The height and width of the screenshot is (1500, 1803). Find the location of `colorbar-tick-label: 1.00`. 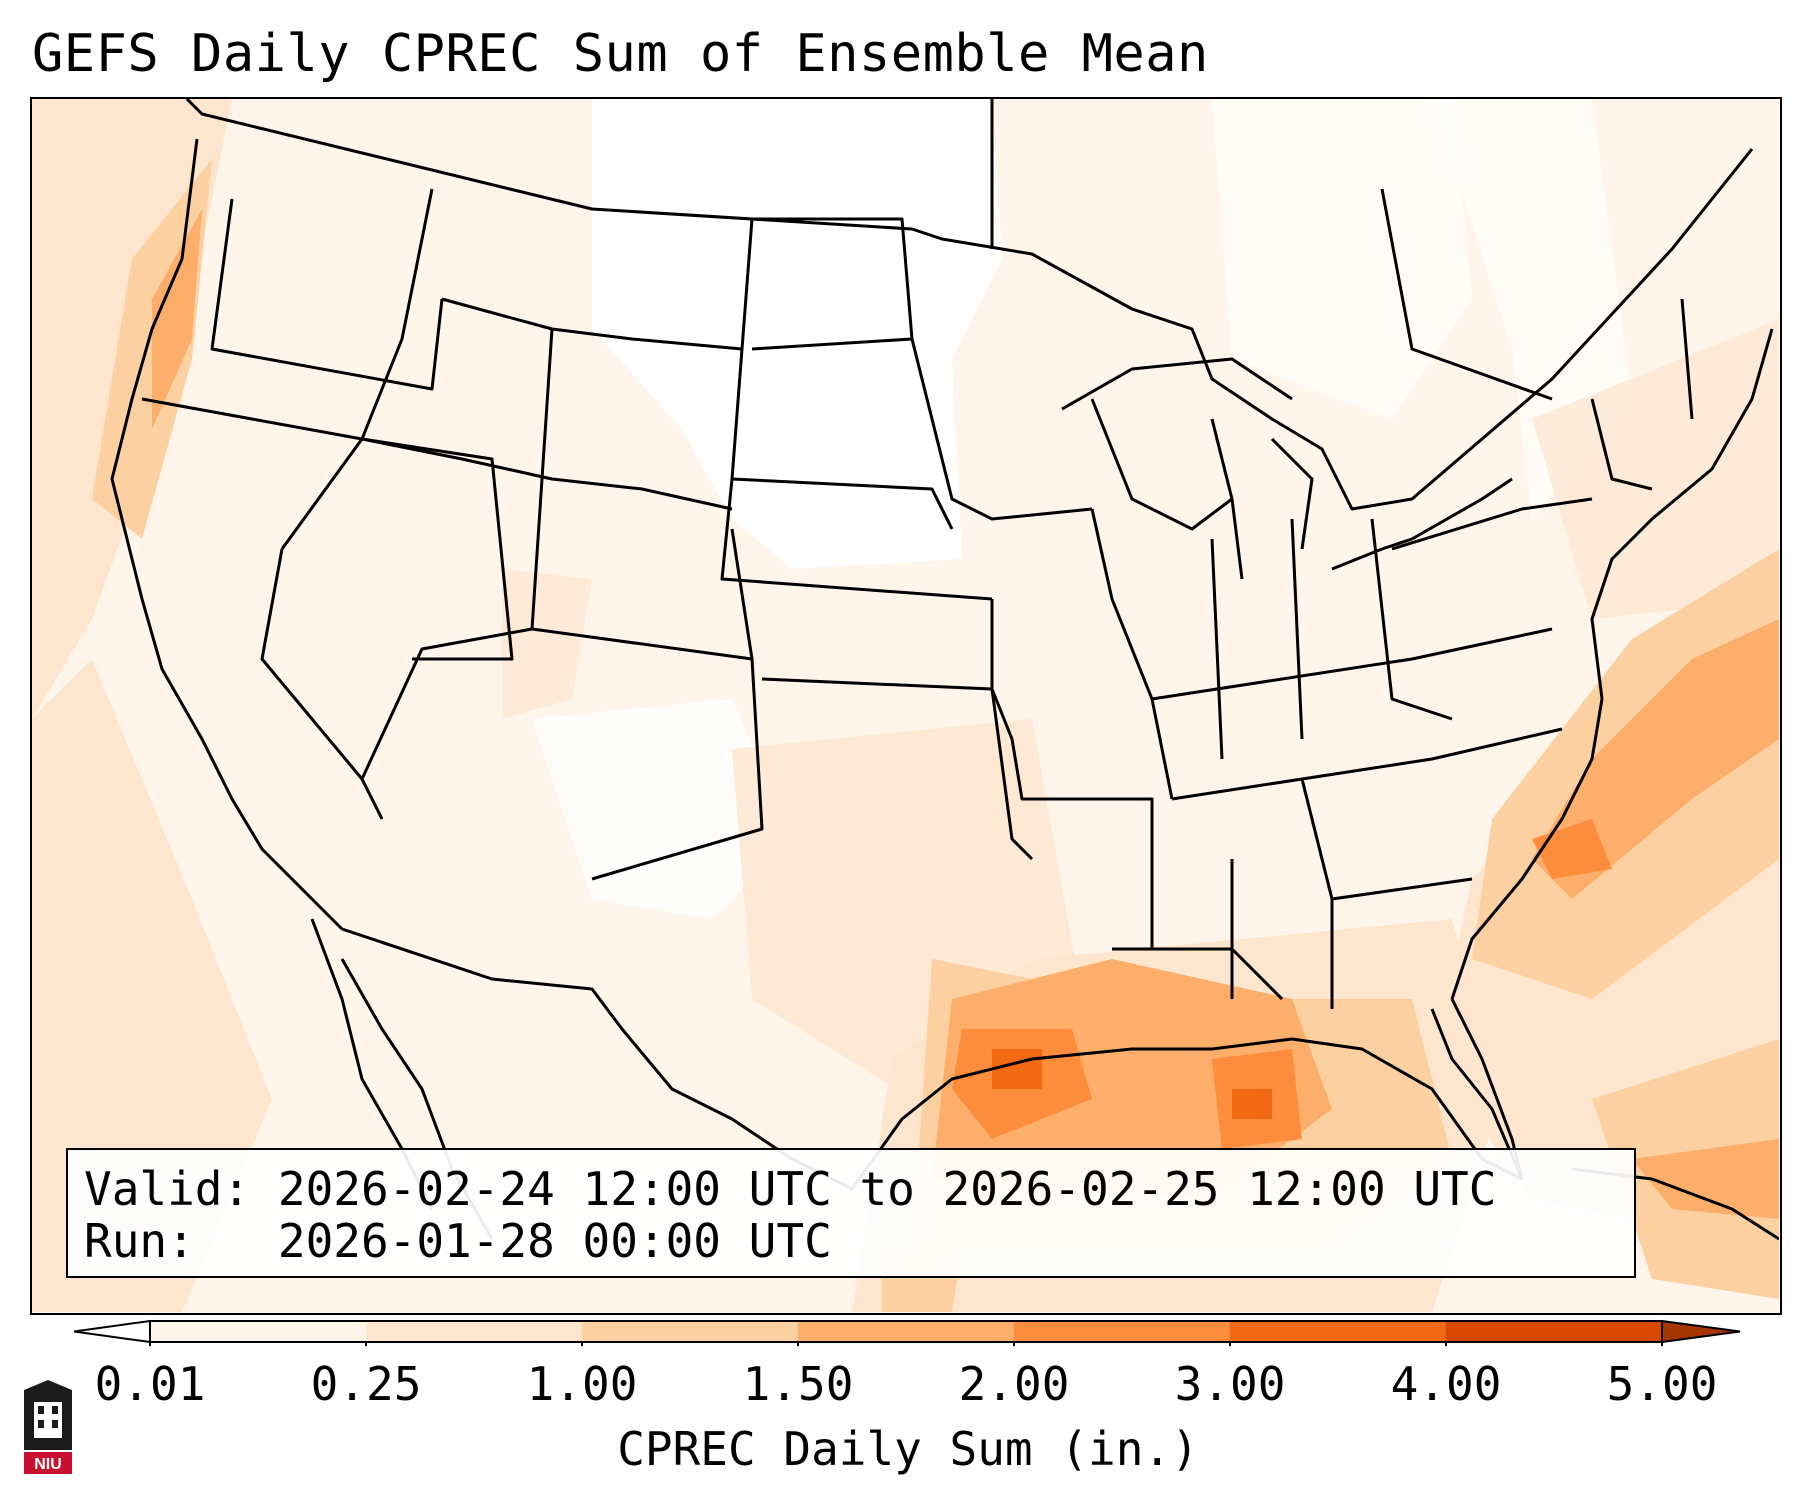

colorbar-tick-label: 1.00 is located at coordinates (582, 1384).